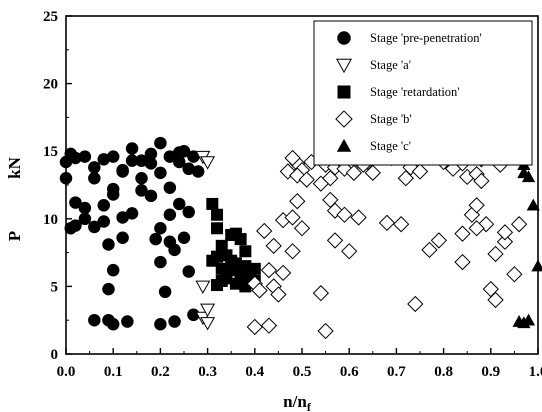 The width and height of the screenshot is (542, 412). What do you see at coordinates (66, 372) in the screenshot?
I see `x-tick-label: 0.0` at bounding box center [66, 372].